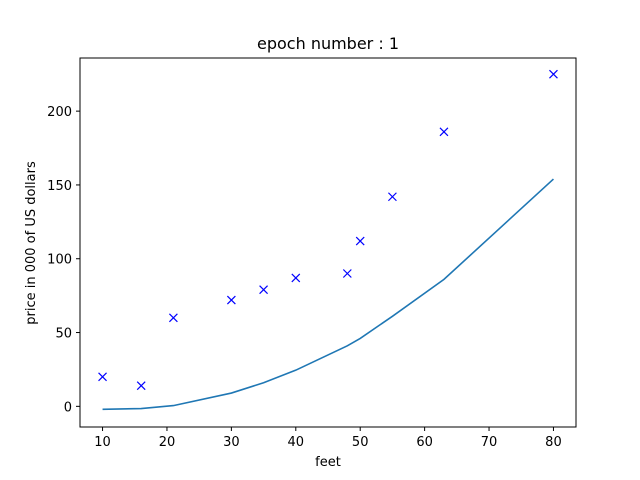 Image resolution: width=640 pixels, height=480 pixels. What do you see at coordinates (553, 442) in the screenshot?
I see `x-tick-label: 80` at bounding box center [553, 442].